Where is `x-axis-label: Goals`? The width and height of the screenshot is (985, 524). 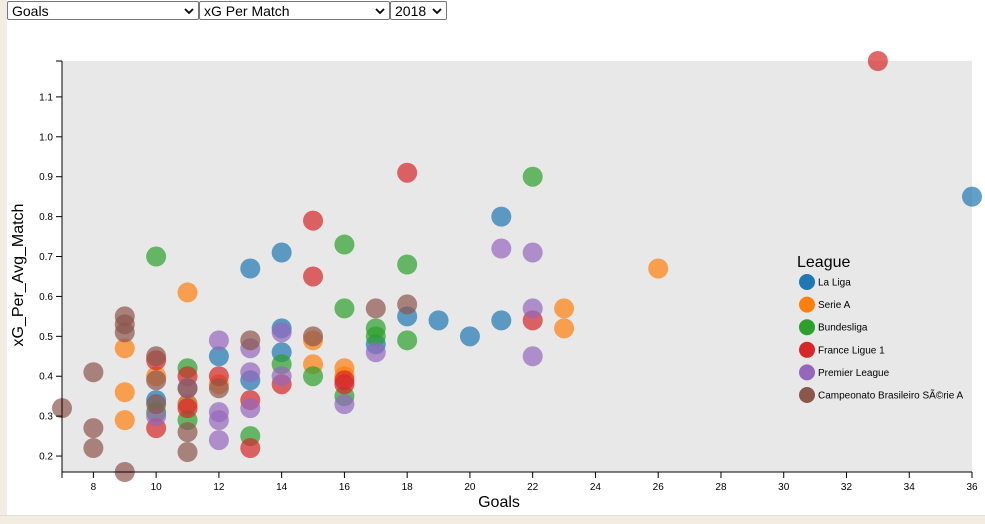
x-axis-label: Goals is located at coordinates (499, 502).